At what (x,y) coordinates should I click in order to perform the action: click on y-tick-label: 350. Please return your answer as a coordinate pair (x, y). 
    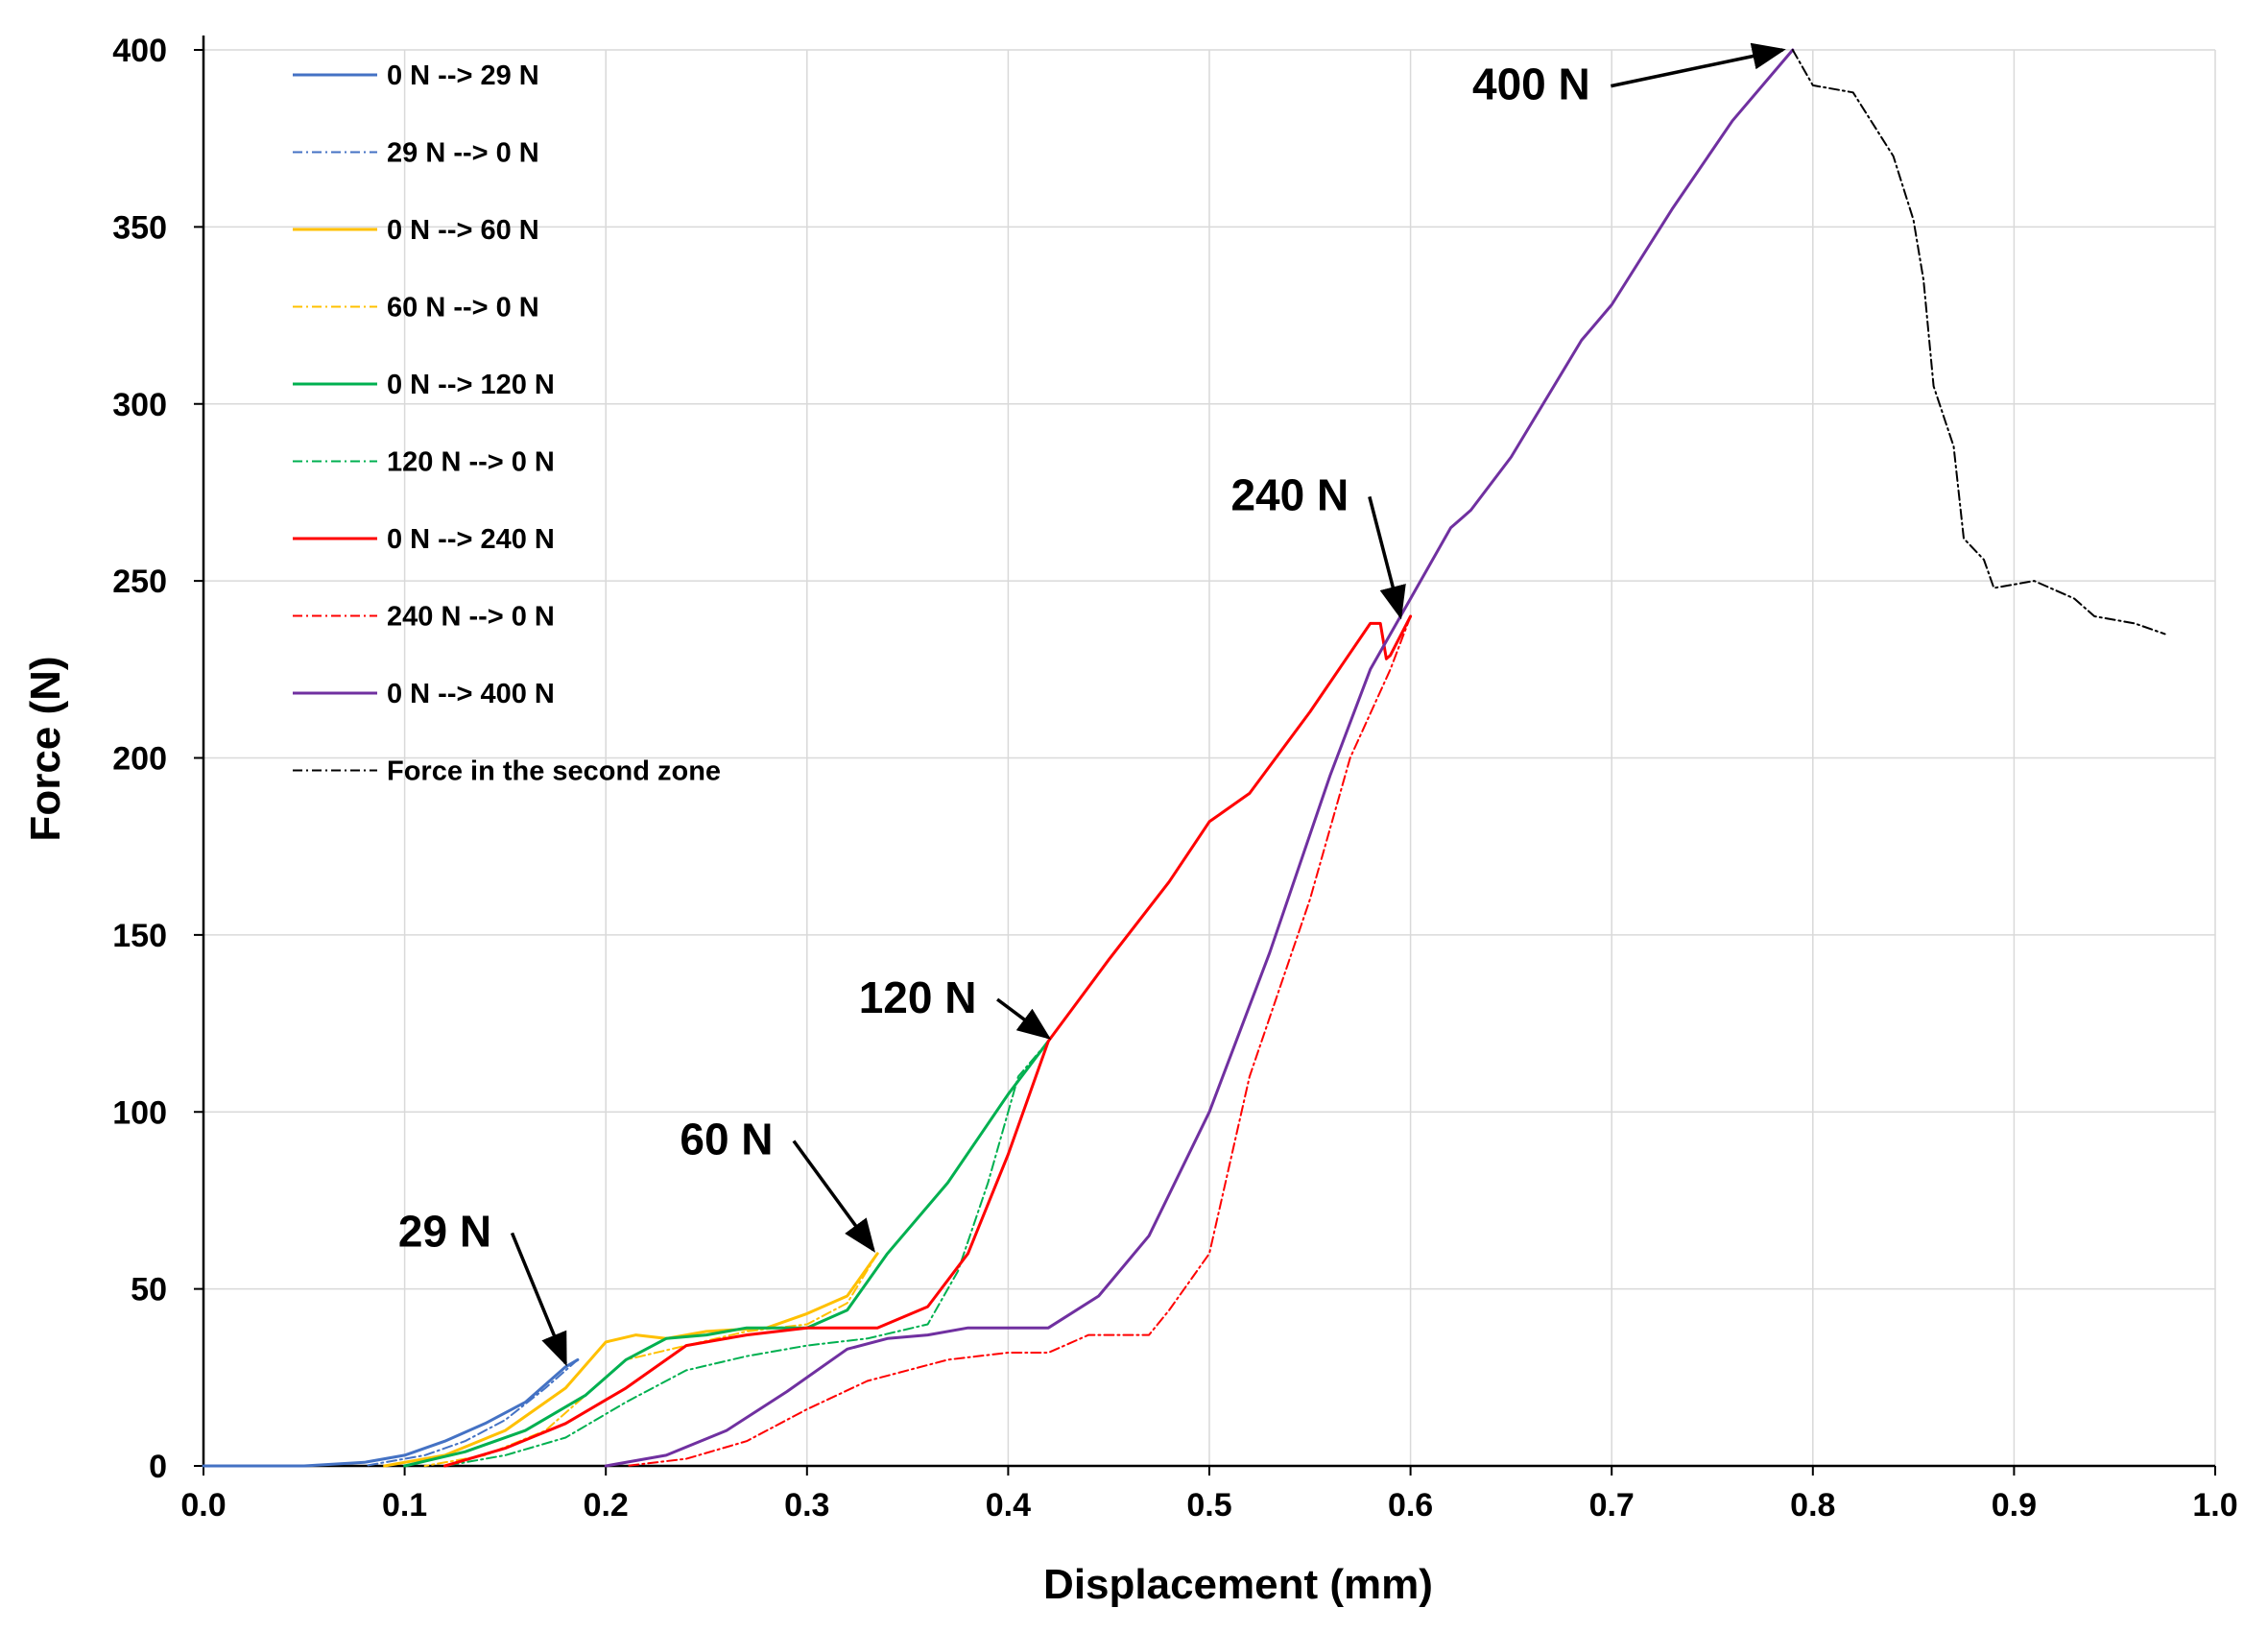
    Looking at the image, I should click on (139, 227).